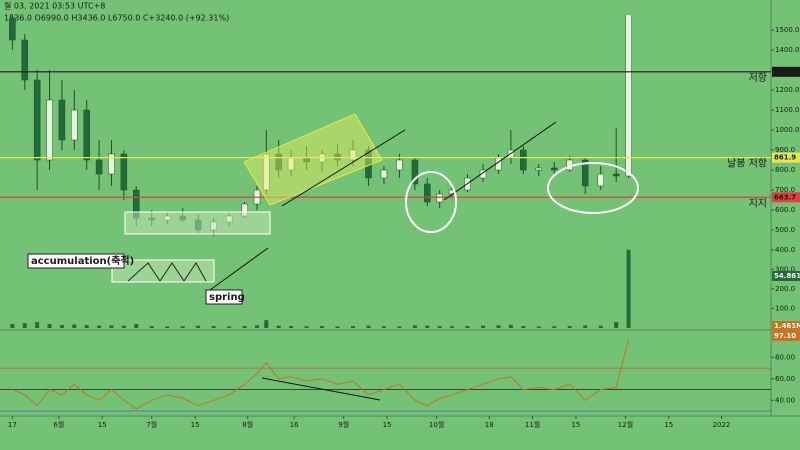 This screenshot has width=800, height=450. Describe the element at coordinates (747, 164) in the screenshot. I see `level-name: 날봉 저항` at that location.